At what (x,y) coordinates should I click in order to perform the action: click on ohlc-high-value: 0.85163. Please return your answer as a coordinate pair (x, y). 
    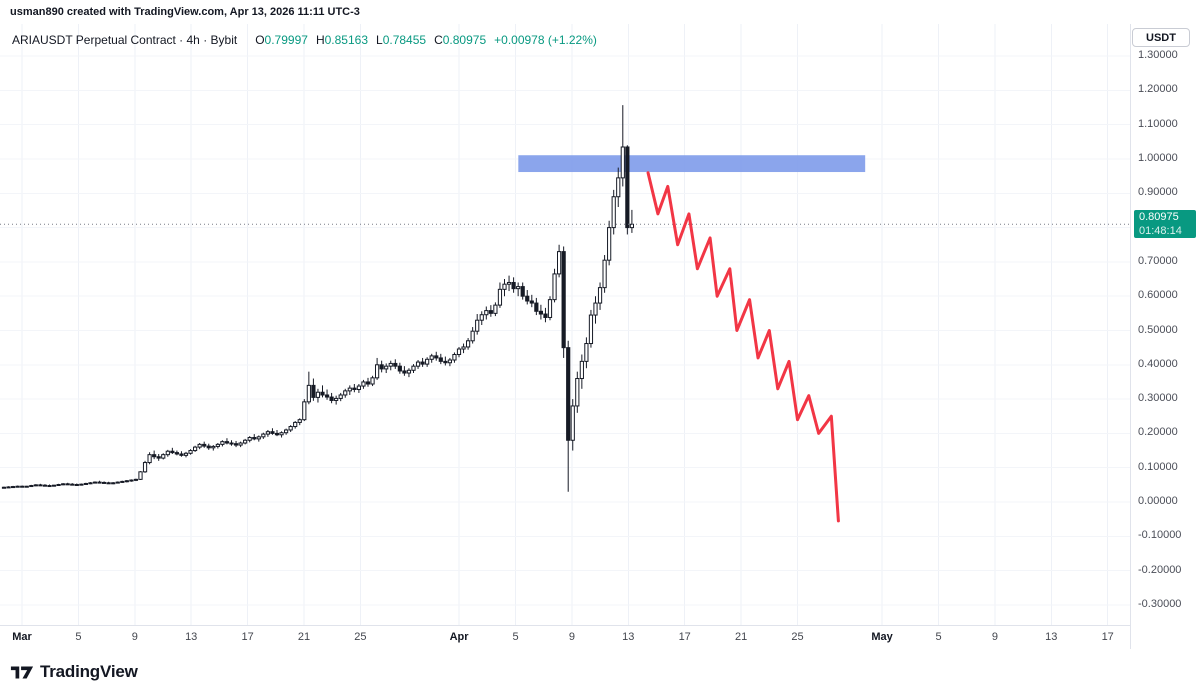
    Looking at the image, I should click on (346, 40).